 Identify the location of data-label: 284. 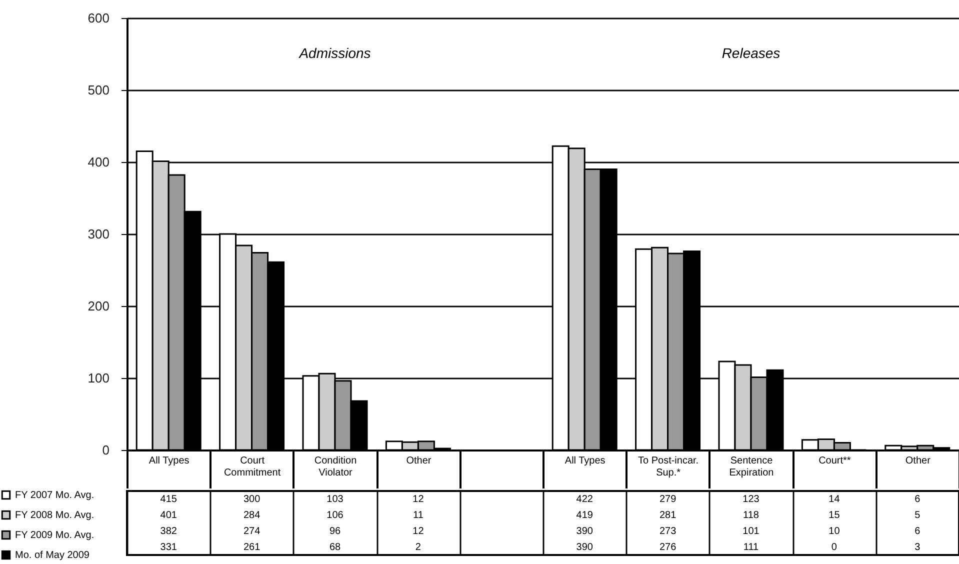
(252, 515).